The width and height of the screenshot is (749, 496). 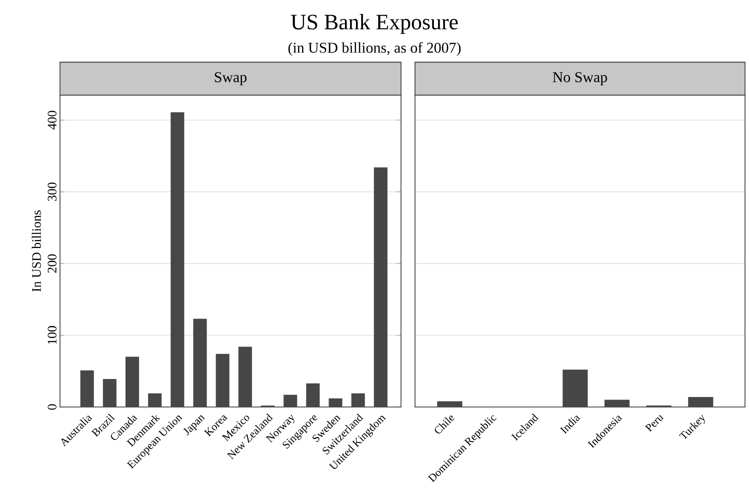 I want to click on x-tick-label: India, so click(x=570, y=425).